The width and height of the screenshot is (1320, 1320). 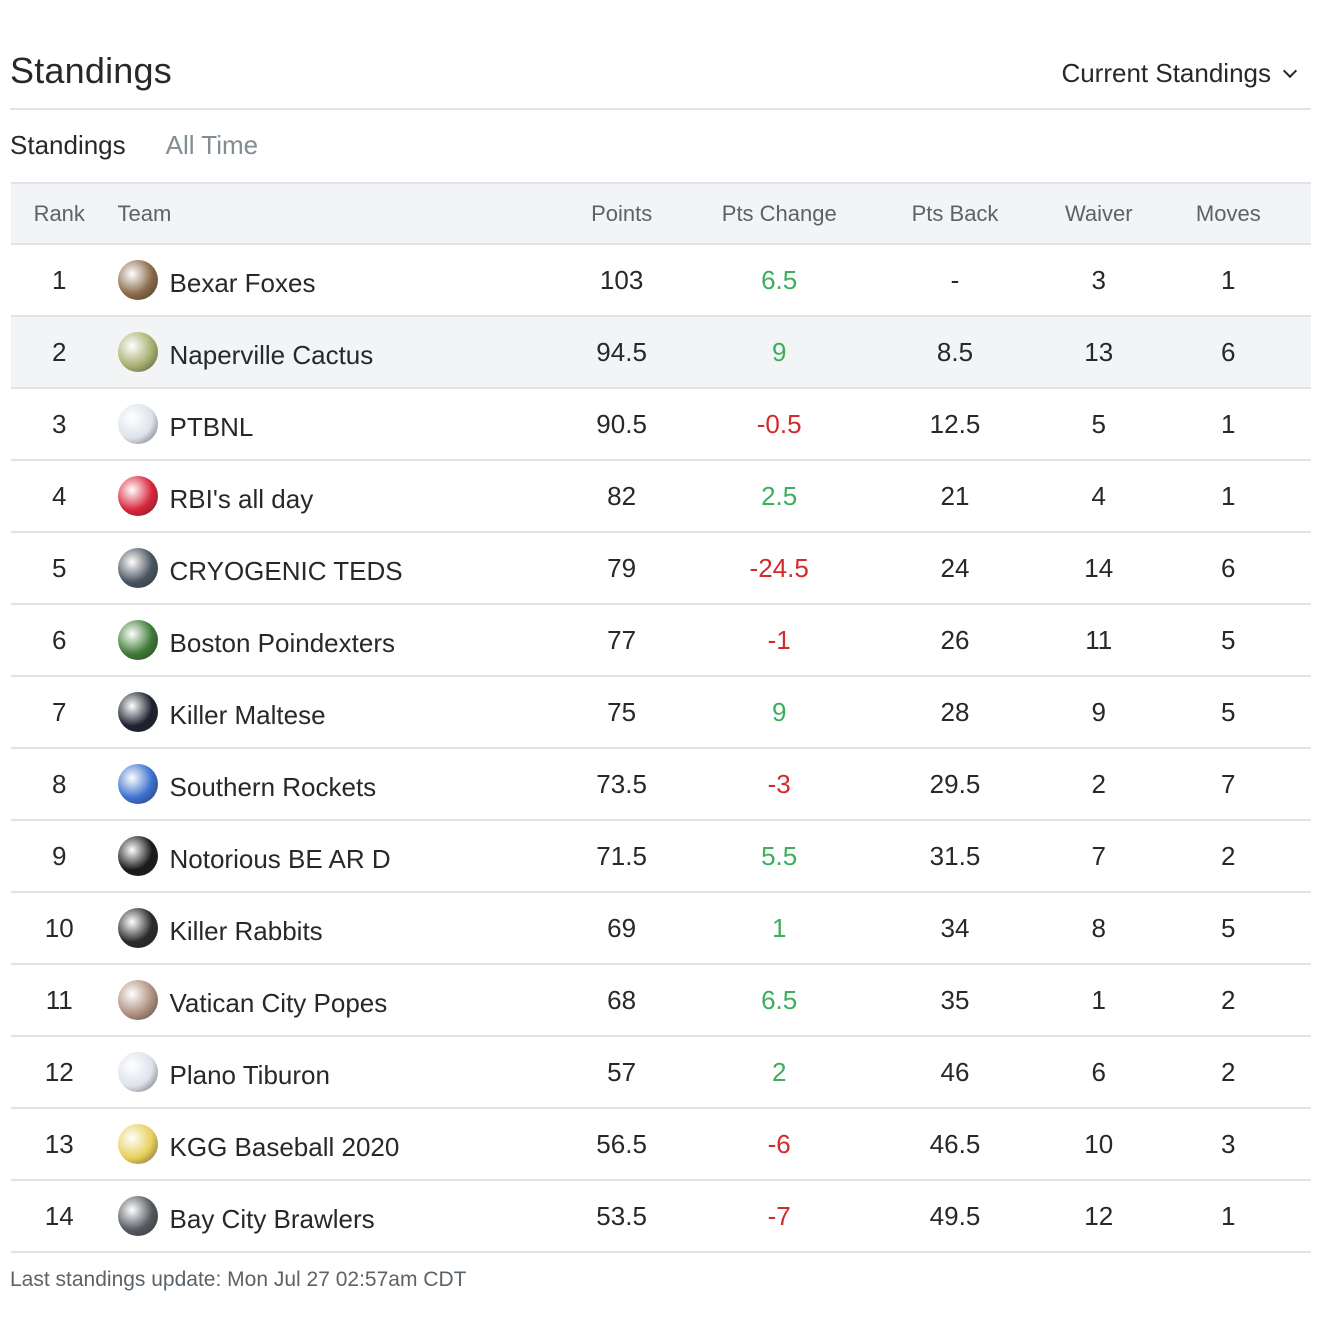 I want to click on pts-change-cell: 9, so click(x=779, y=711).